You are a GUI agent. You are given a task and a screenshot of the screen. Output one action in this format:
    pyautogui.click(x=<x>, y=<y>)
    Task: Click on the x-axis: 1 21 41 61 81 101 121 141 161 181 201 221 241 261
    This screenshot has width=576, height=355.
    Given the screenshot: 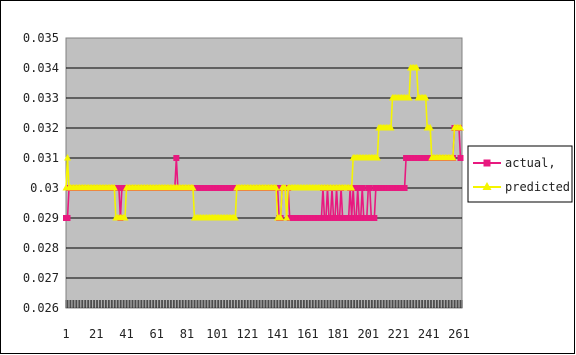 What is the action you would take?
    pyautogui.click(x=265, y=334)
    